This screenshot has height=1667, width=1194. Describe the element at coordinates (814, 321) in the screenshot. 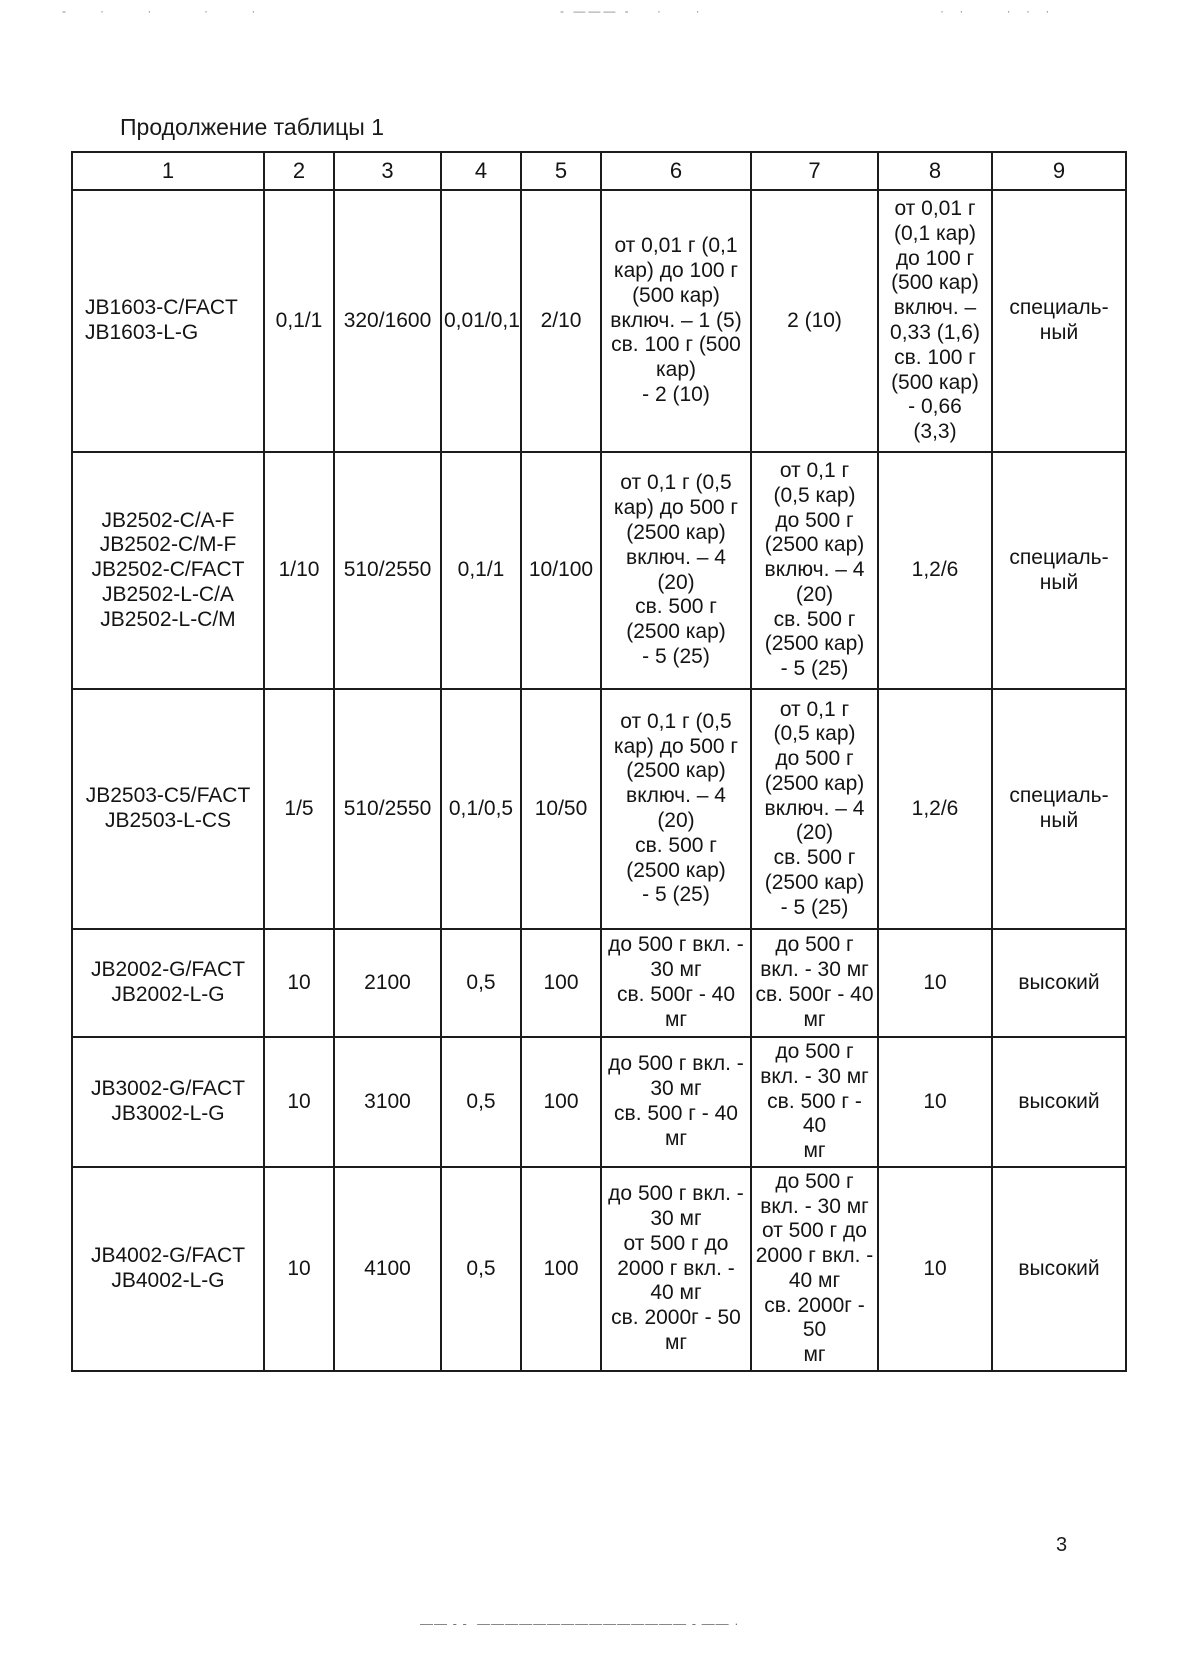

I see `table-cell: 2 (10)` at that location.